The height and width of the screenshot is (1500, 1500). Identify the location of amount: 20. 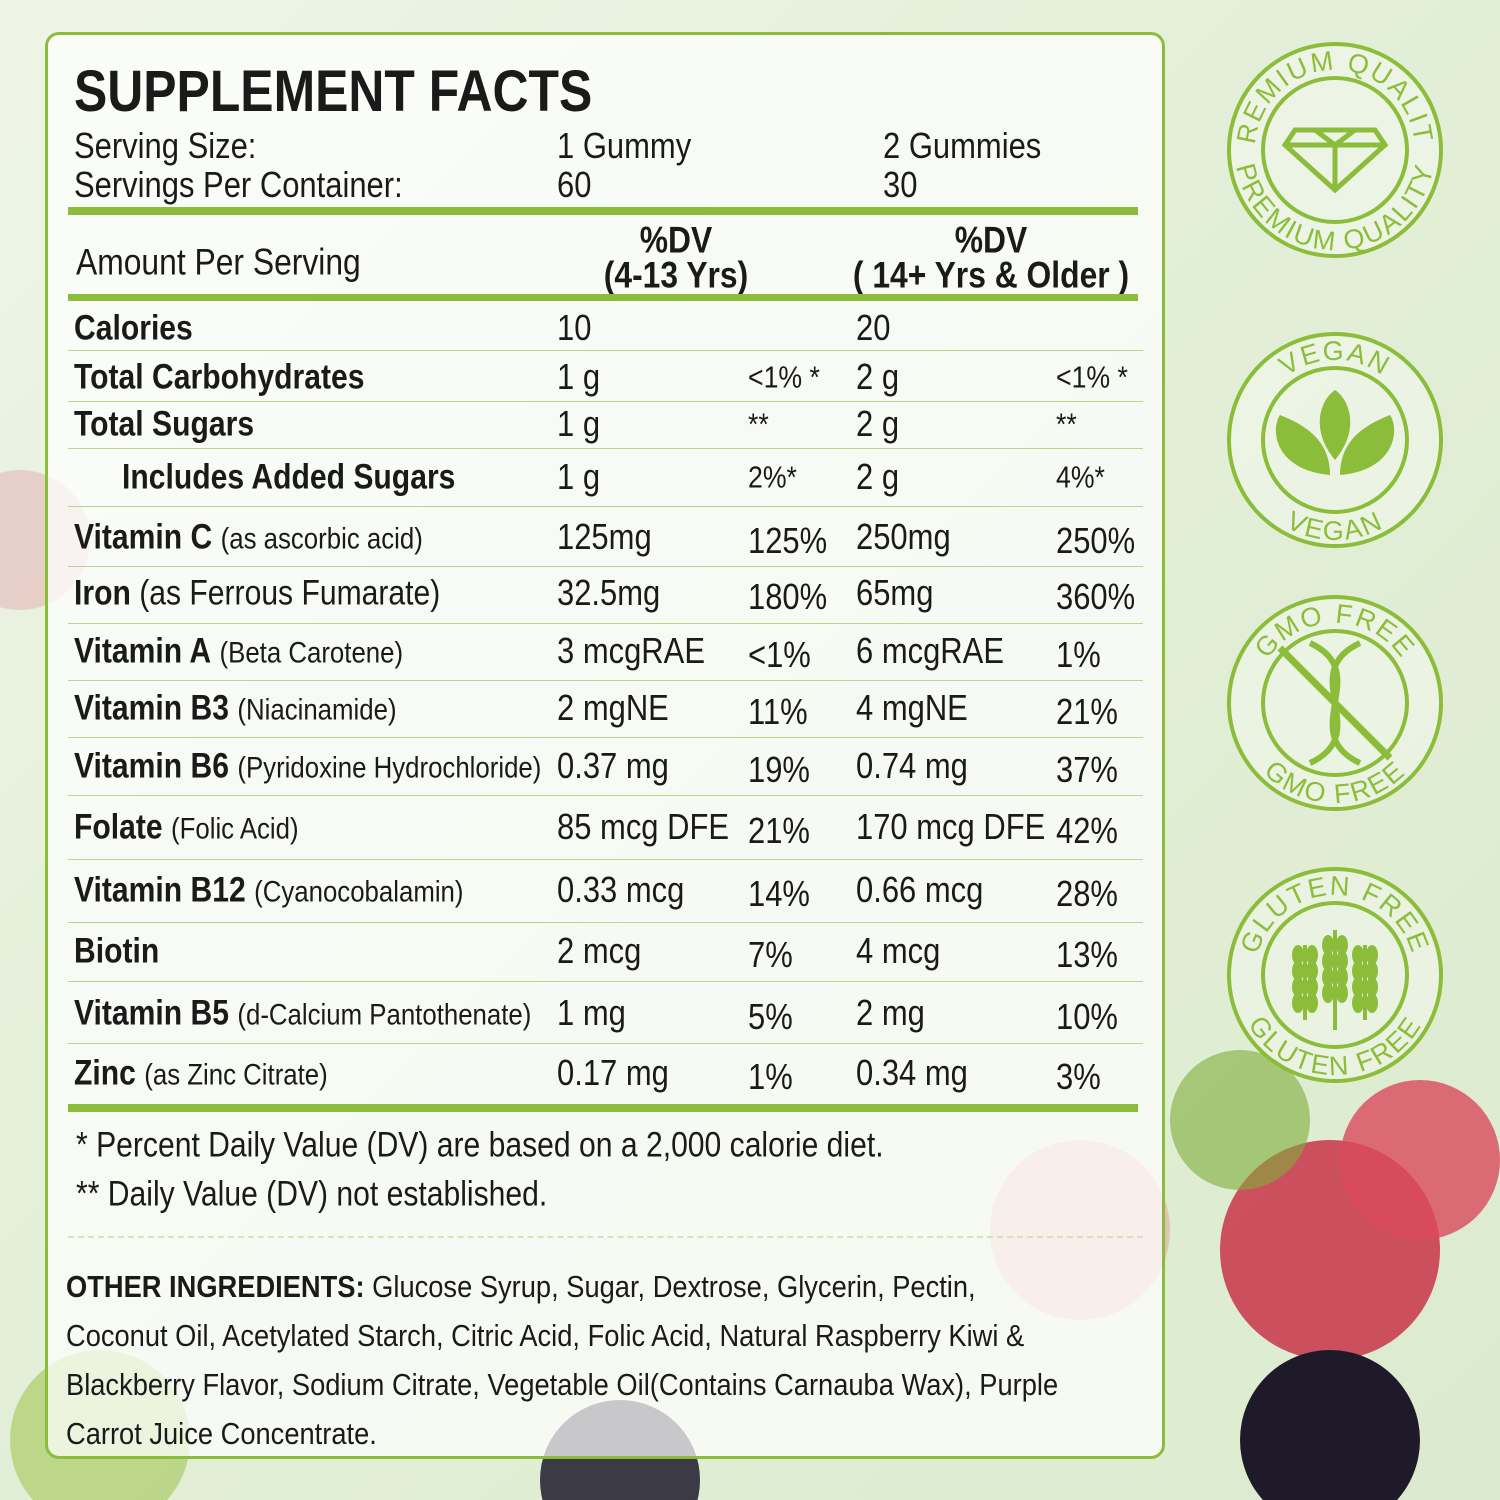
(873, 327).